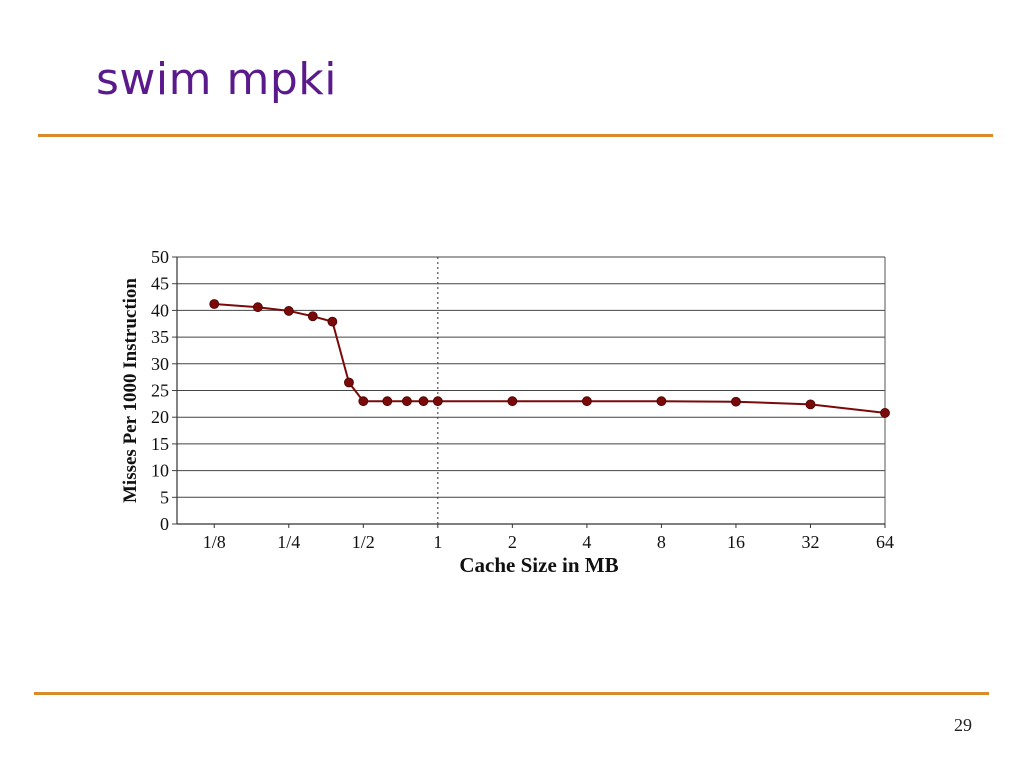  Describe the element at coordinates (963, 725) in the screenshot. I see `page-number: 29` at that location.